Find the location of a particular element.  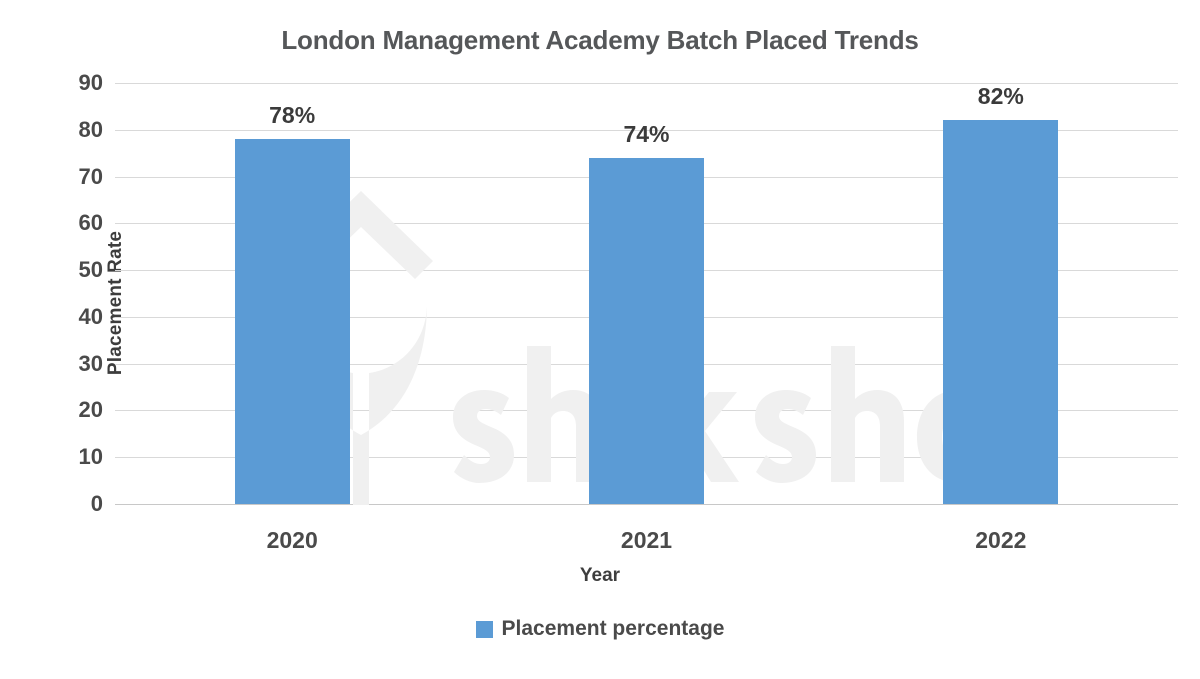

chart-legend: Placement percentage is located at coordinates (600, 629).